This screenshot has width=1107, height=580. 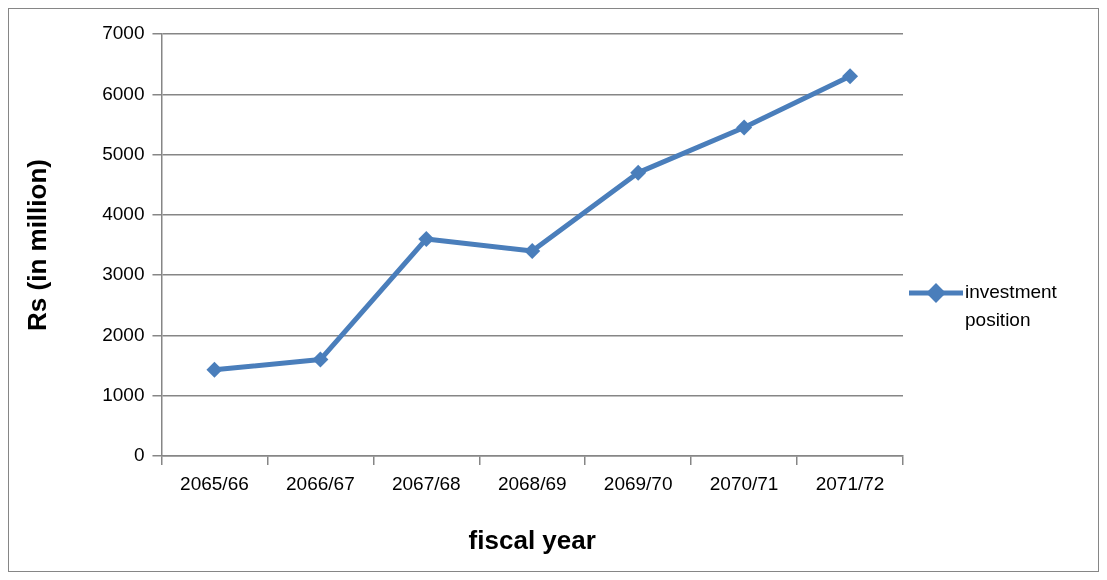 I want to click on x-tick-label: 2070/71, so click(x=744, y=483).